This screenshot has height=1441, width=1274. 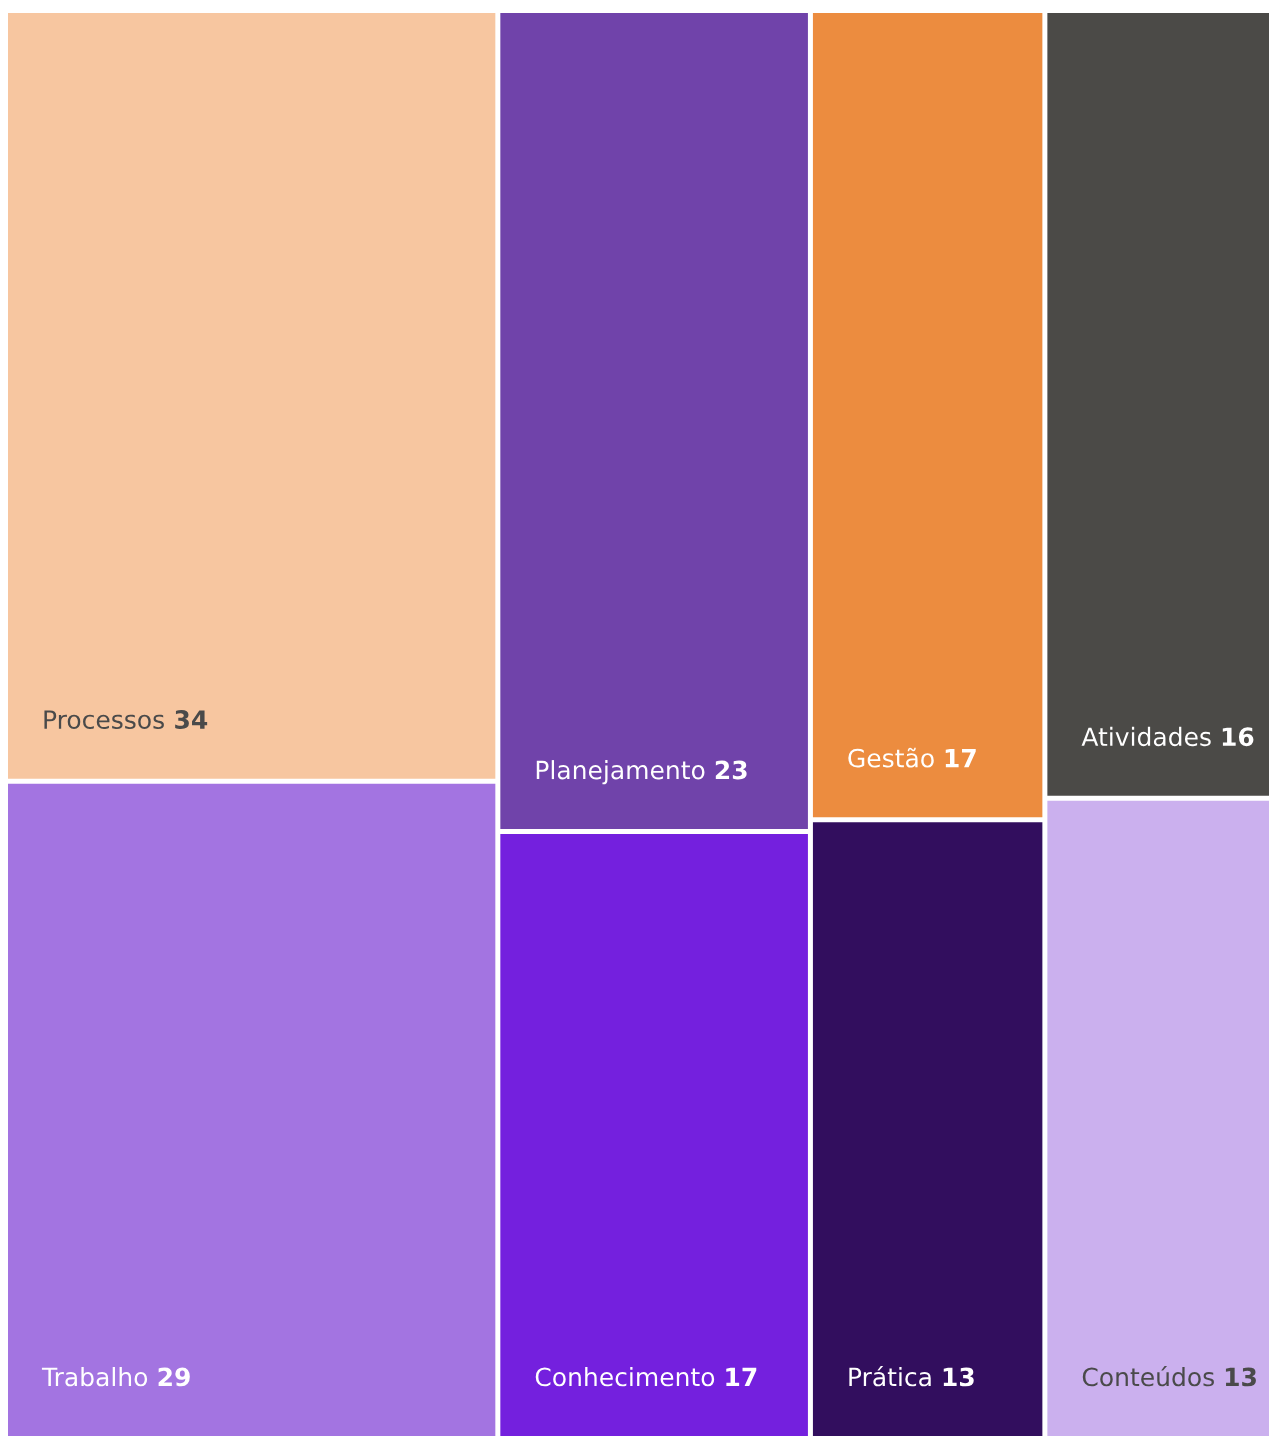 I want to click on category-label: Conhecimento, so click(x=625, y=1377).